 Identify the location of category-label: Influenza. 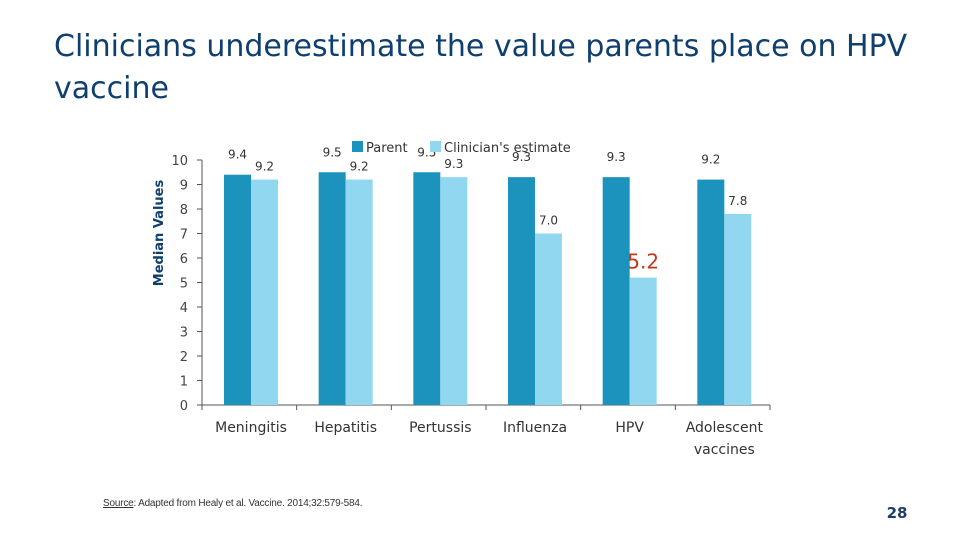
(535, 428).